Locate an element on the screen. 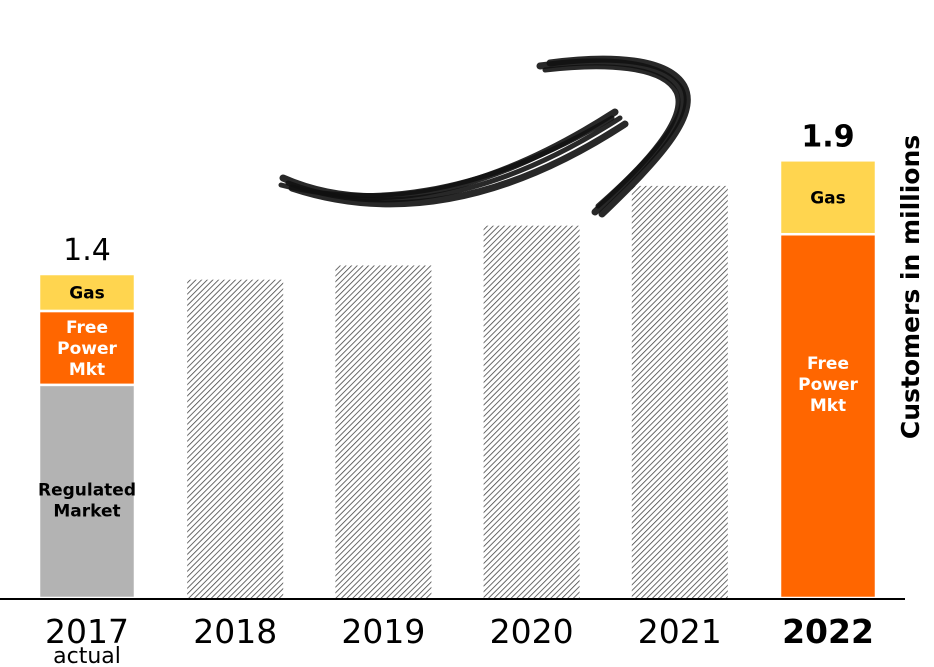 This screenshot has height=667, width=934. bar-2017-regulated-market is located at coordinates (87, 491).